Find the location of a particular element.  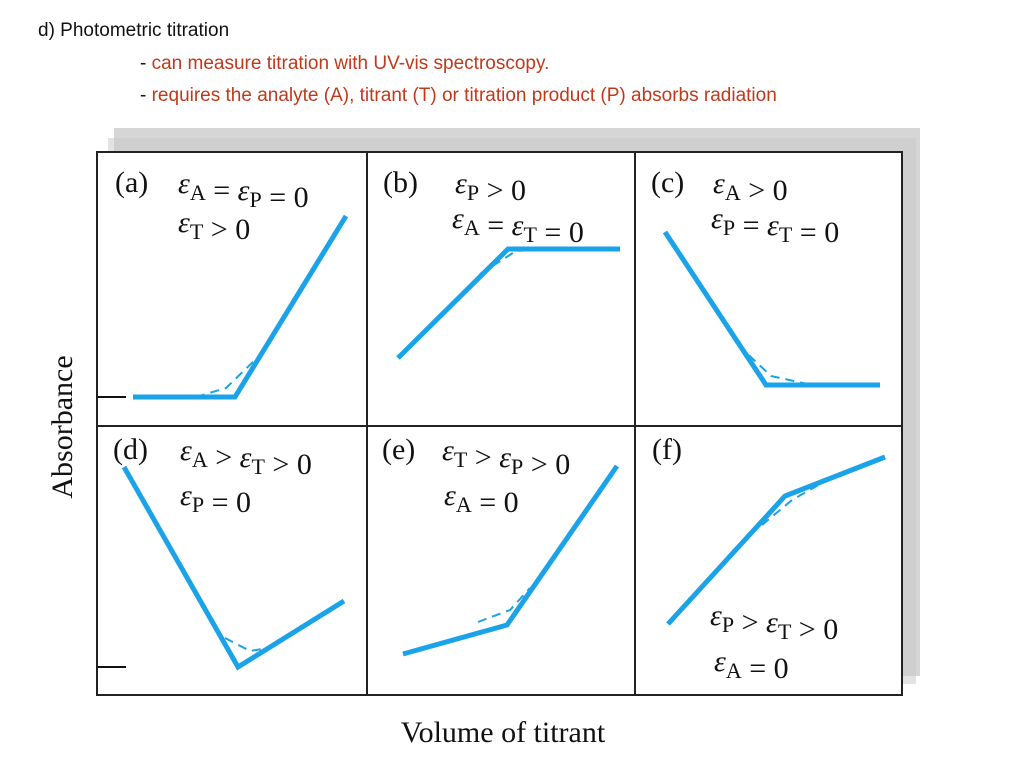

panel-label-e: (e) is located at coordinates (398, 449).